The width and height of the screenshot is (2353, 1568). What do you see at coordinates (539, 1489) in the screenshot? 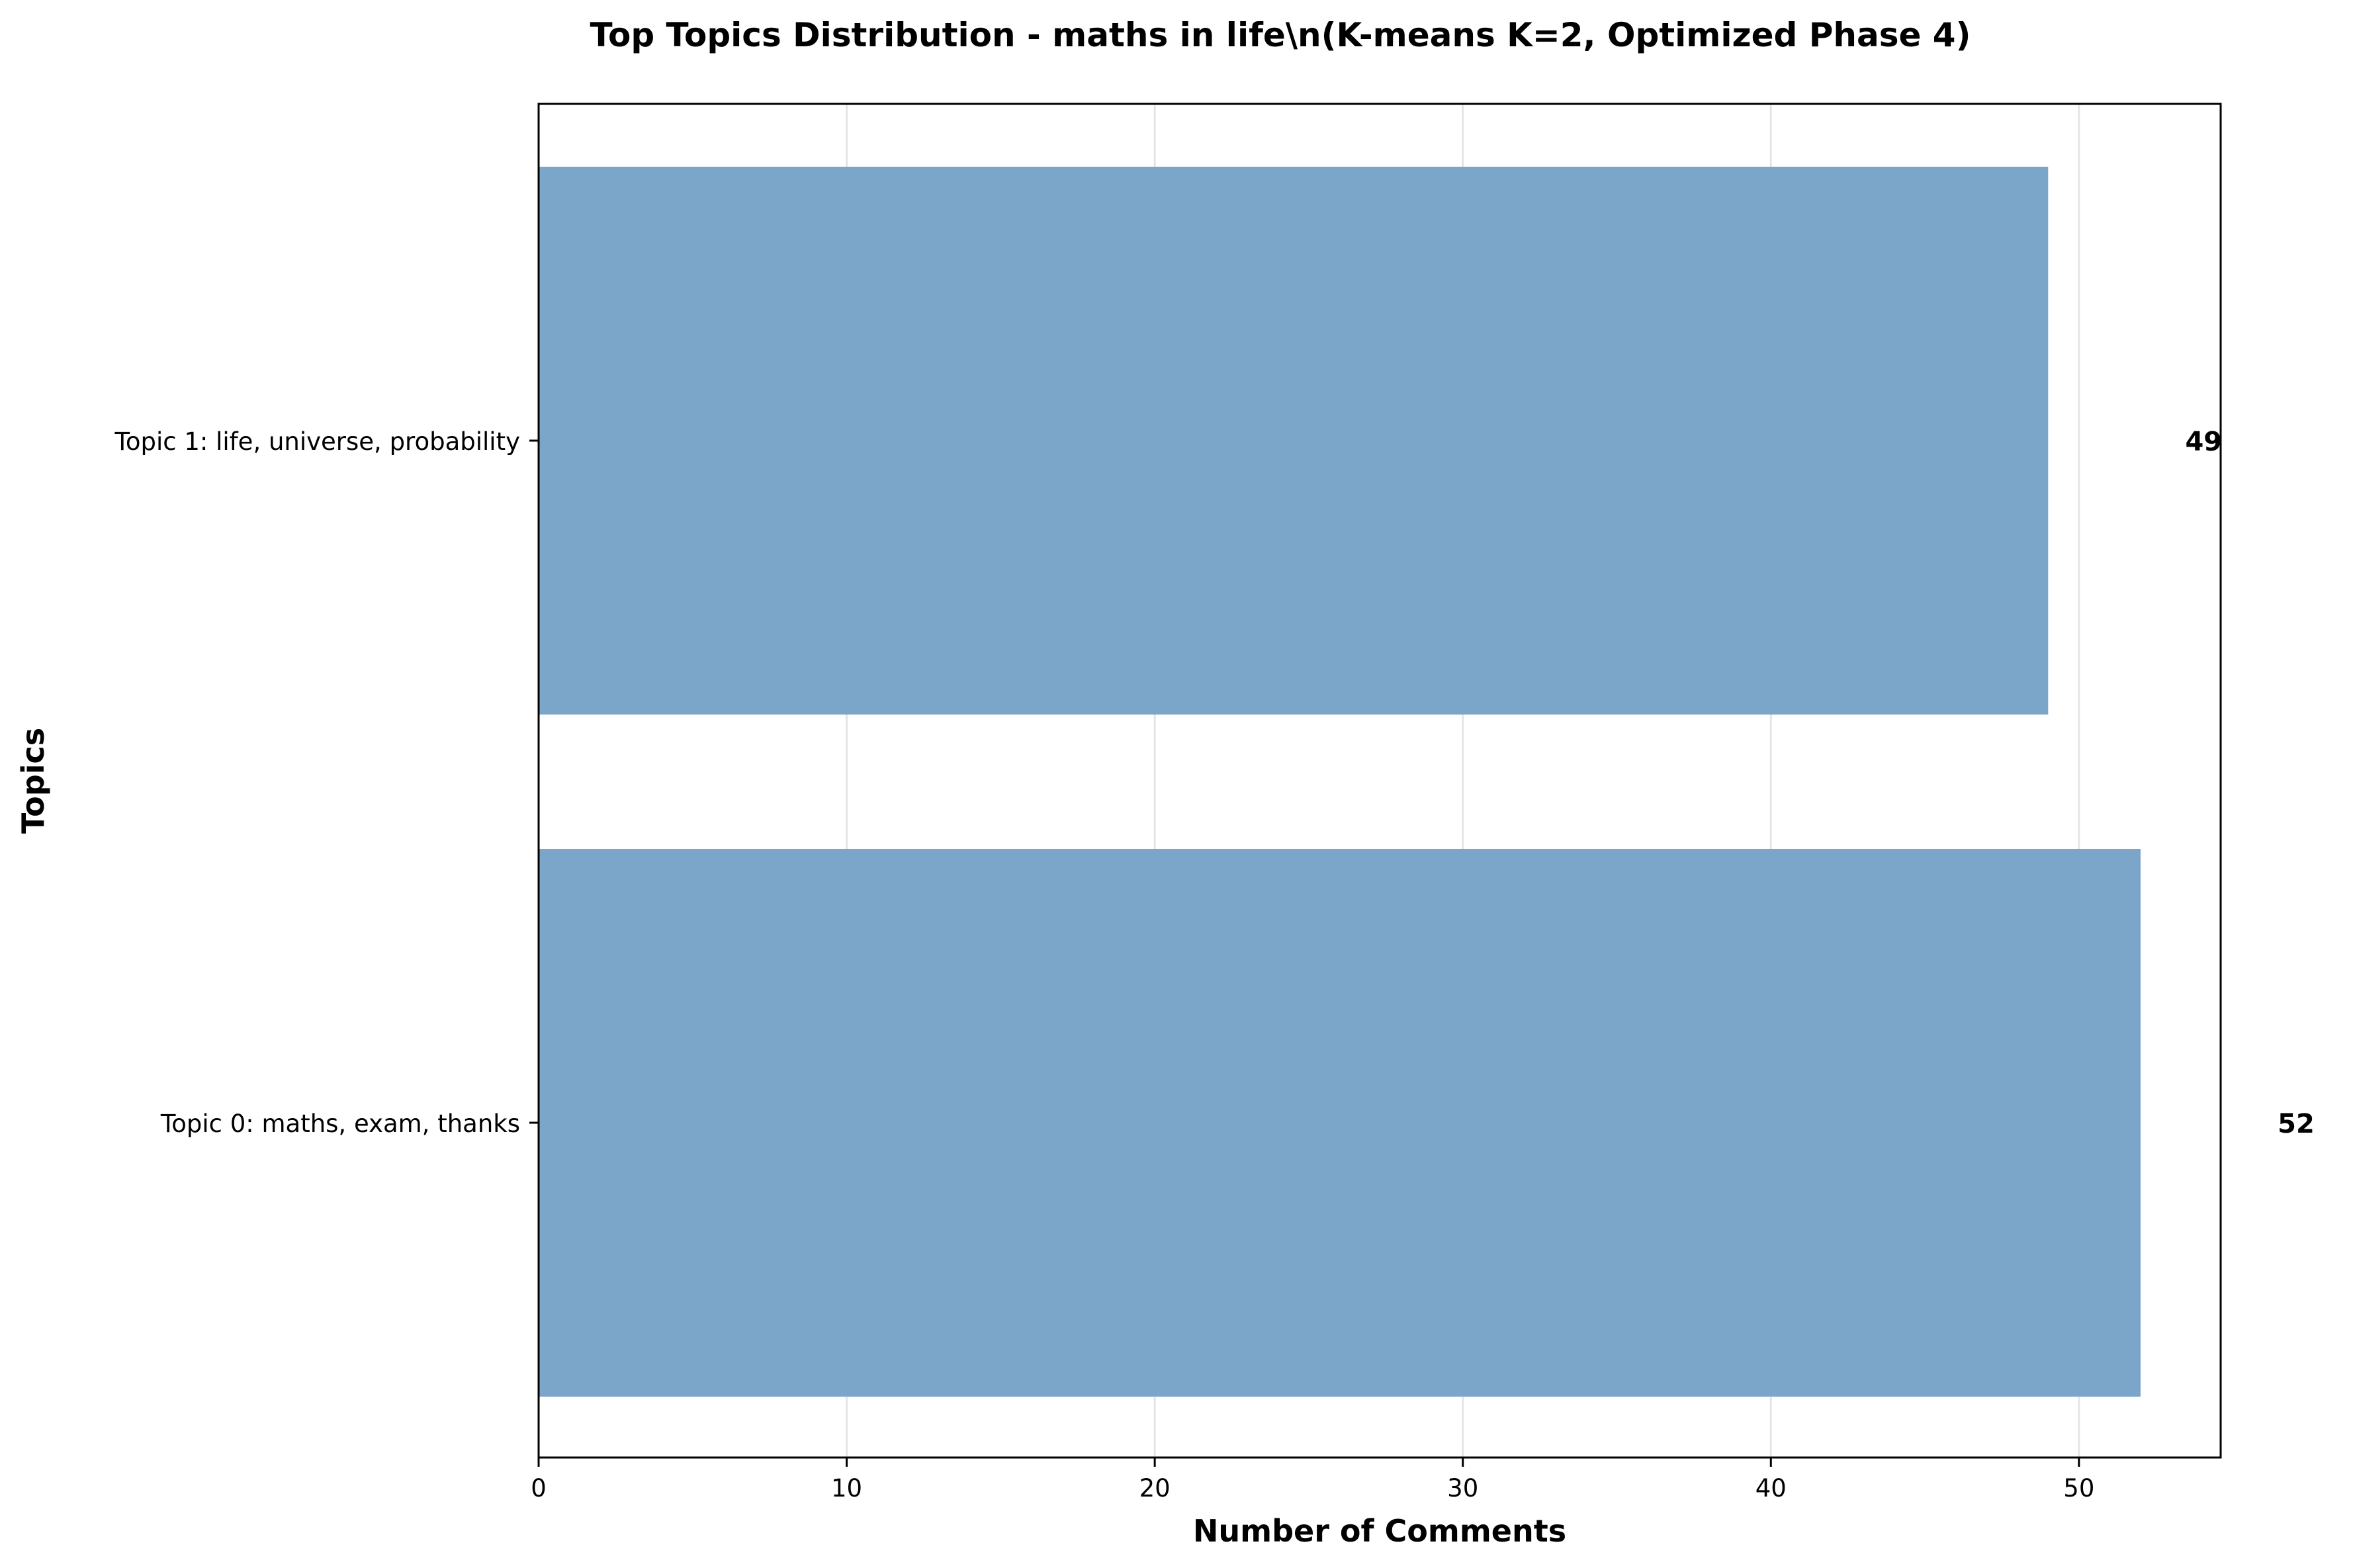
I see `x-tick-label-0: 0` at bounding box center [539, 1489].